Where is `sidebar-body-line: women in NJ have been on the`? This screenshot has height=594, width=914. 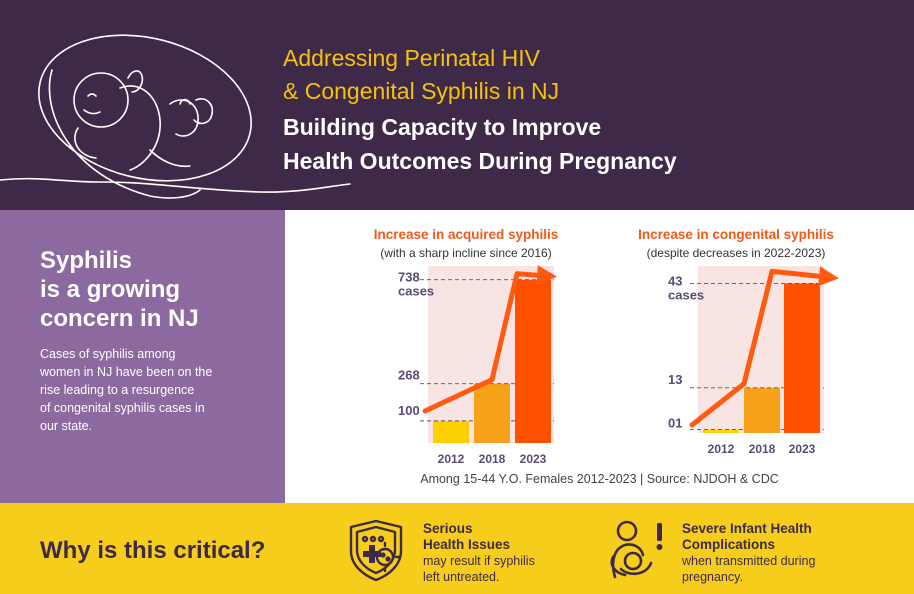
sidebar-body-line: women in NJ have been on the is located at coordinates (126, 372).